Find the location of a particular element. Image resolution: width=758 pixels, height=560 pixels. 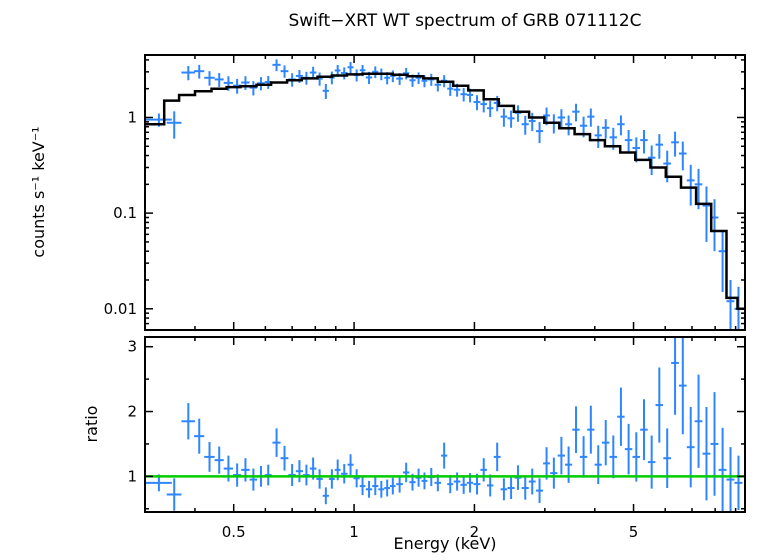

x-tick-label: 1 is located at coordinates (354, 532).